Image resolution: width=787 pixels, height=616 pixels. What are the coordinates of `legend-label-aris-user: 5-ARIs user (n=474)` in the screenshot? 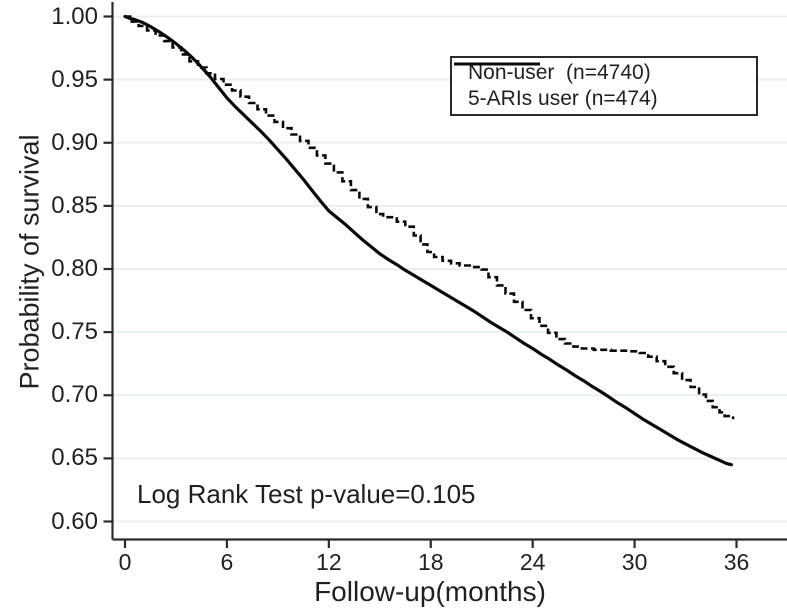 It's located at (563, 99).